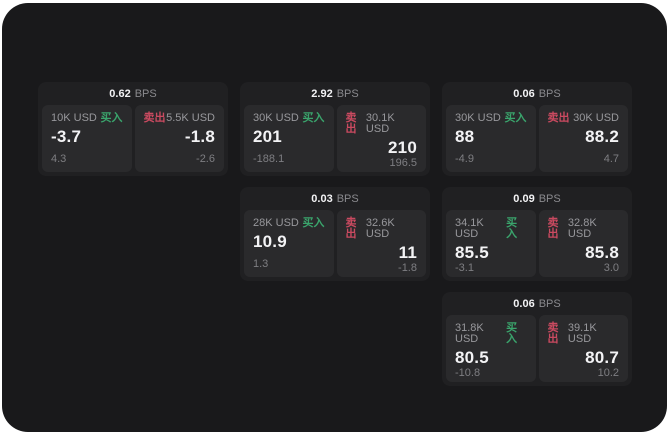 The height and width of the screenshot is (437, 669). I want to click on buy-sub-value: -4.9, so click(464, 159).